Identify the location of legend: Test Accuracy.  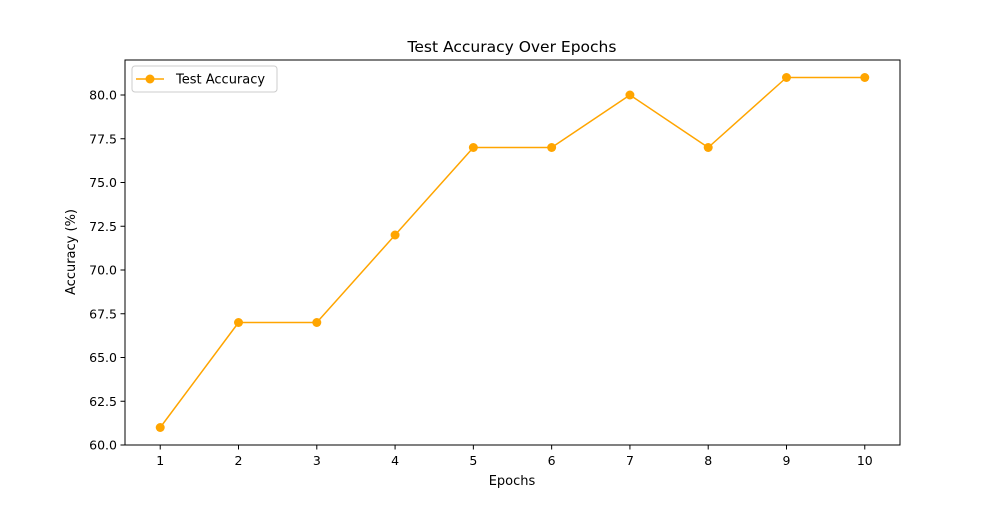
(204, 79).